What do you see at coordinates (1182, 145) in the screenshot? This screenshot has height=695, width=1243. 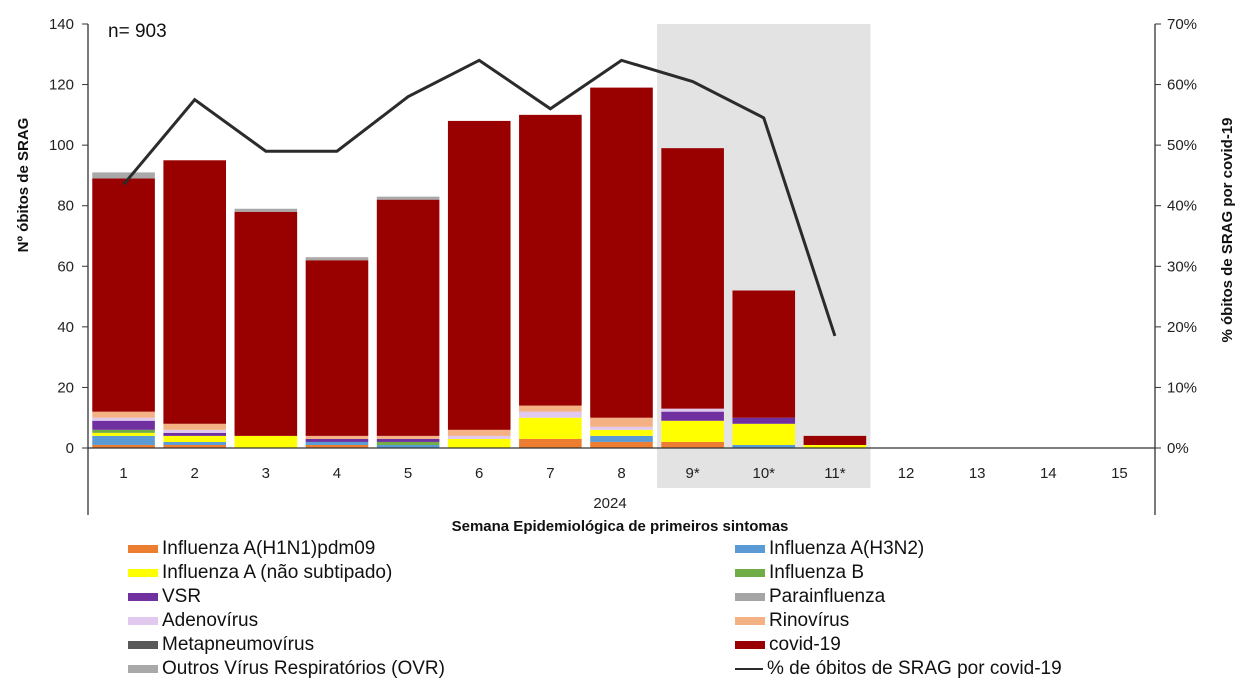 I see `y2-tick-label: 50%` at bounding box center [1182, 145].